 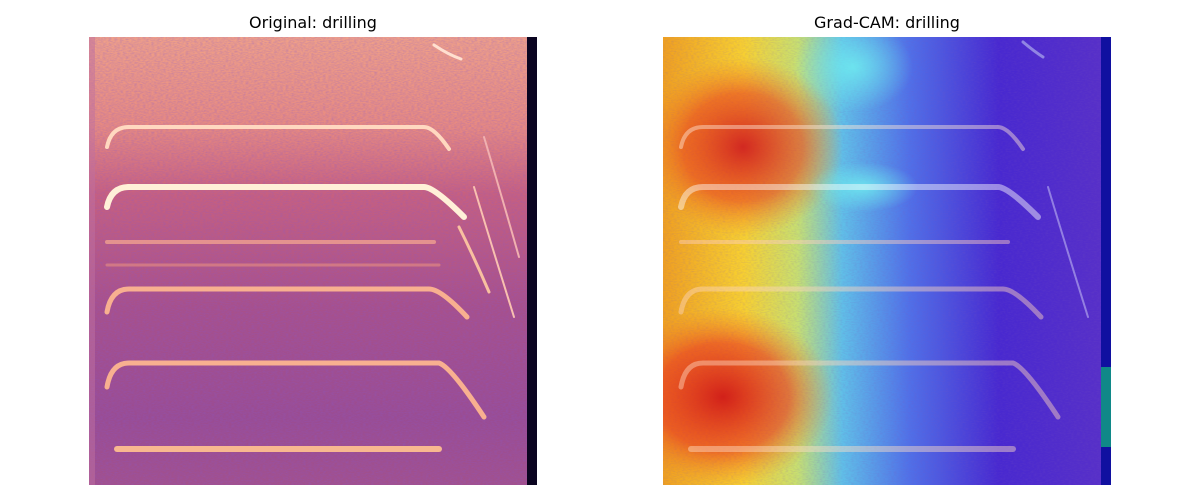 What do you see at coordinates (887, 22) in the screenshot?
I see `gradcam-panel-title: Grad-CAM: drilling` at bounding box center [887, 22].